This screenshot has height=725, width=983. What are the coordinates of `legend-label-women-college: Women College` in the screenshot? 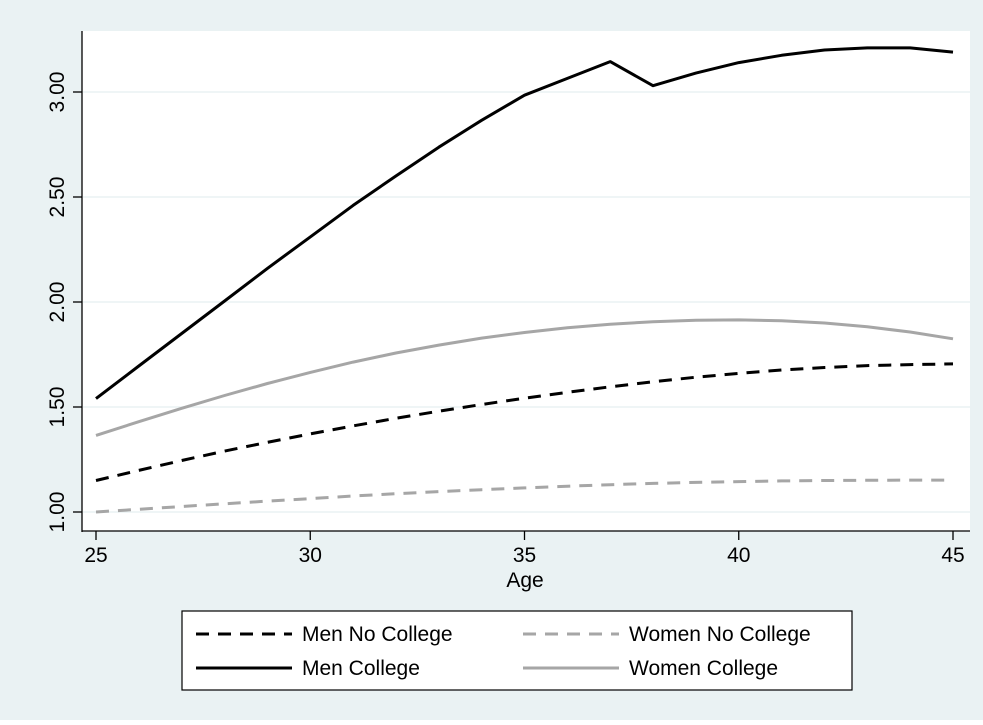 It's located at (703, 668).